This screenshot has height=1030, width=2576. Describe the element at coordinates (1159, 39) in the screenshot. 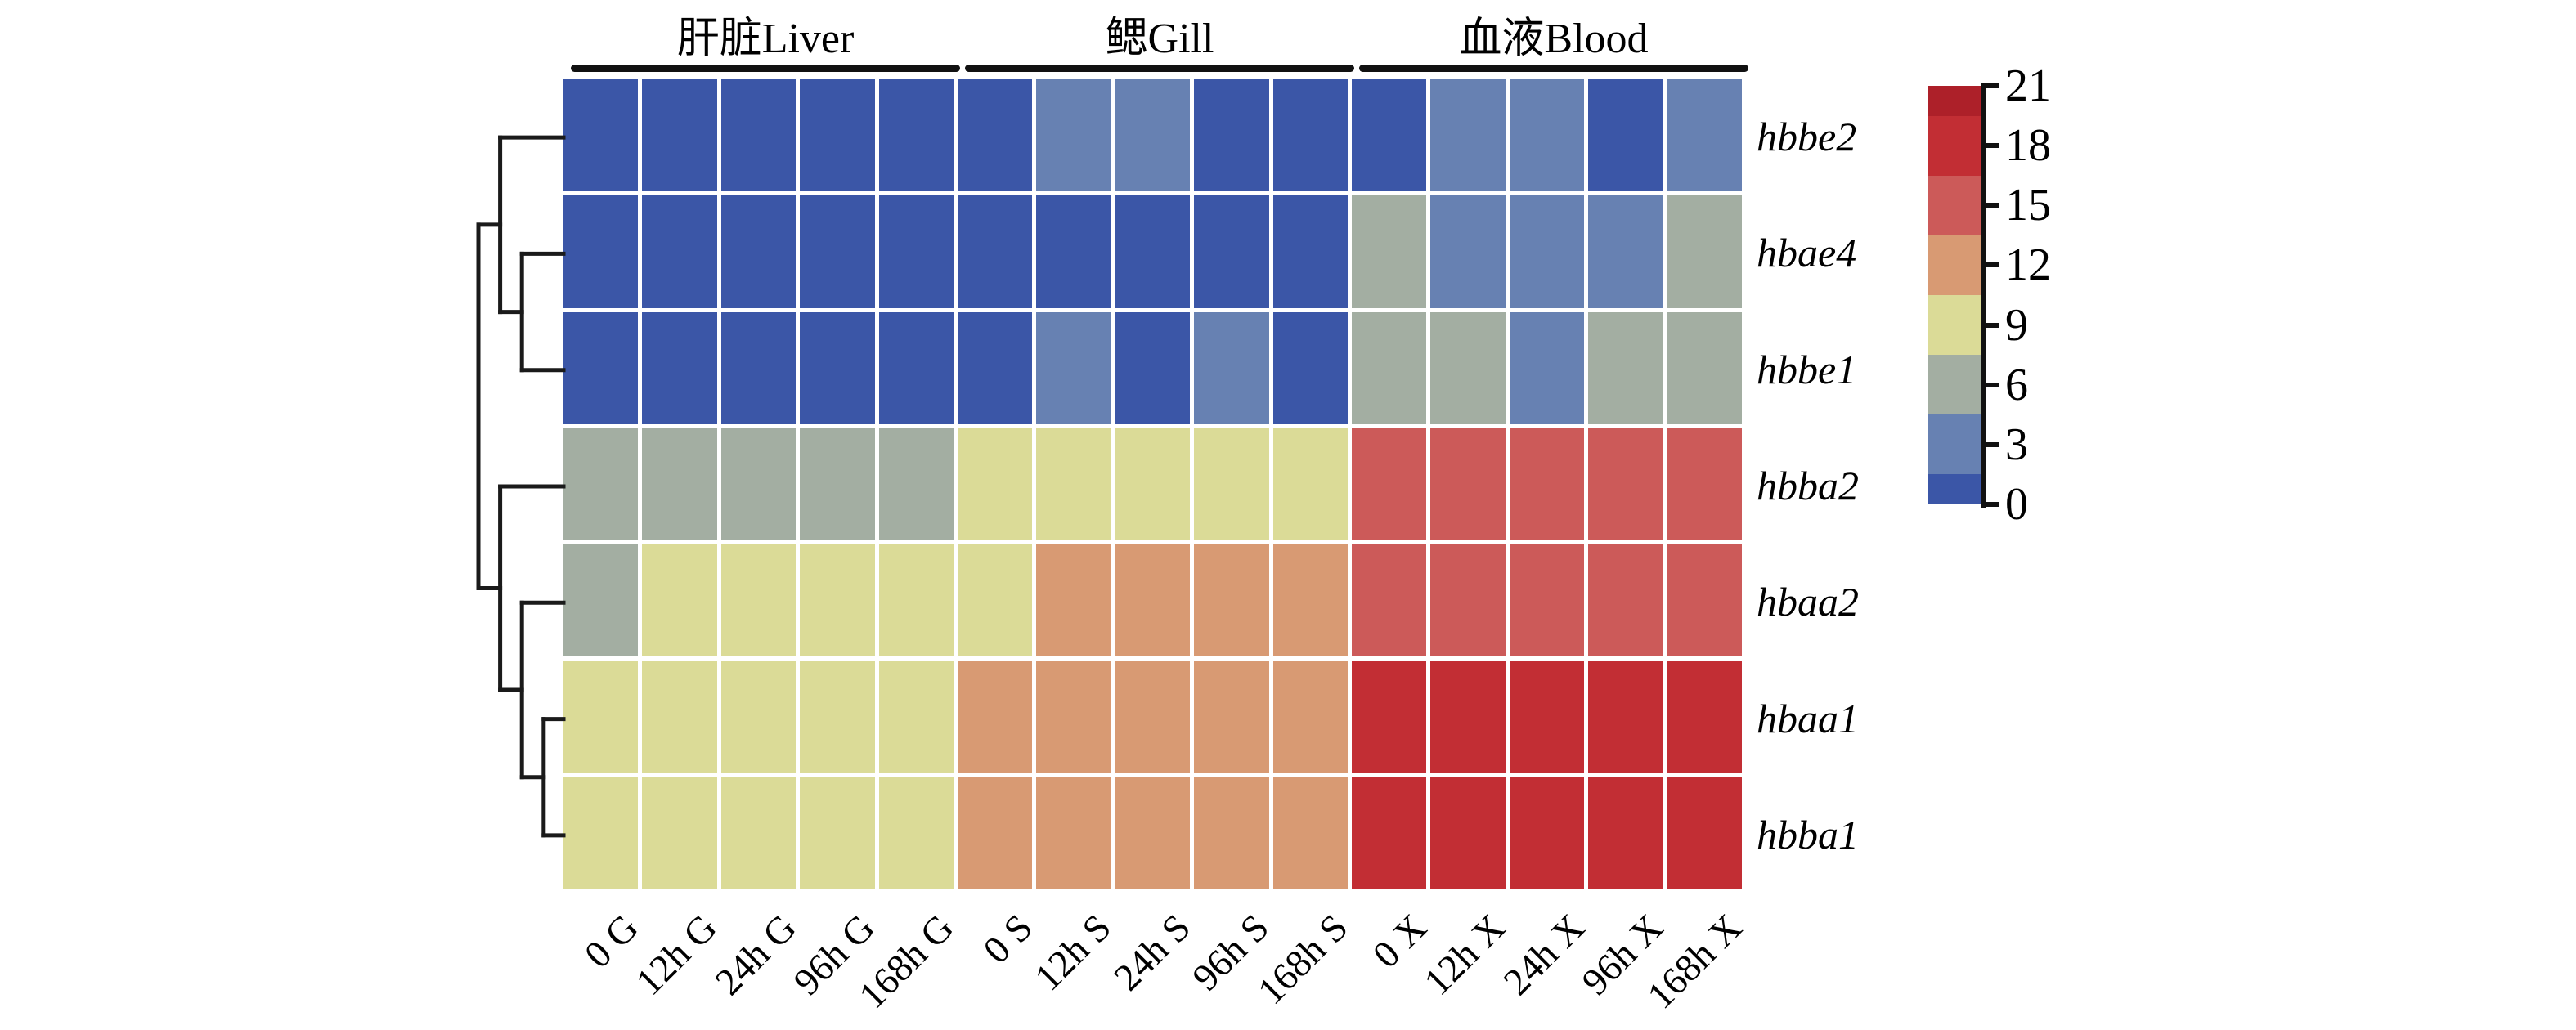

I see `col-group-label-gill: 鳃Gill` at that location.